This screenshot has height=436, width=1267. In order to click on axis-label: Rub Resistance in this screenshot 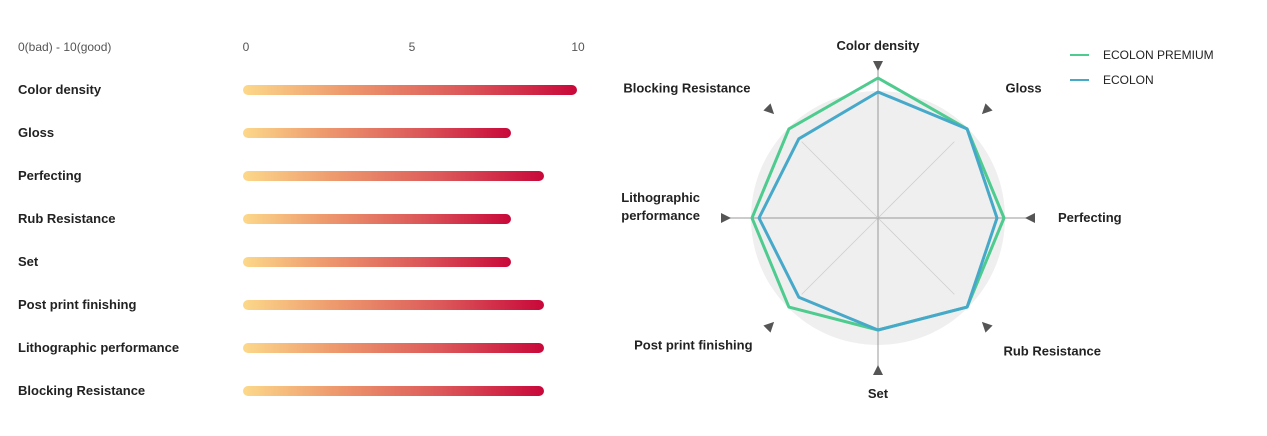, I will do `click(1052, 350)`.